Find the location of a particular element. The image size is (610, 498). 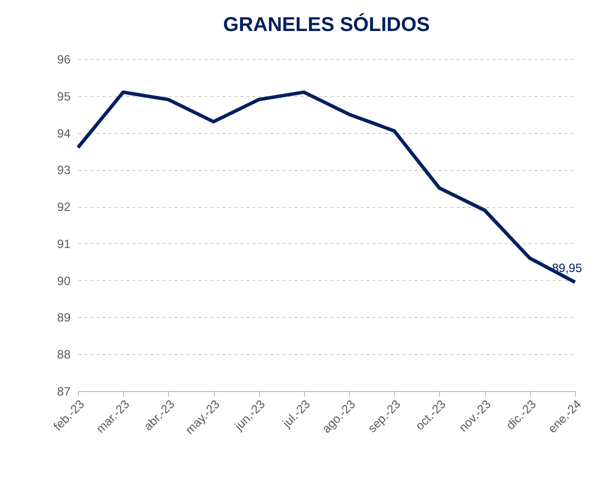

y-tick-label: 91 is located at coordinates (64, 243).